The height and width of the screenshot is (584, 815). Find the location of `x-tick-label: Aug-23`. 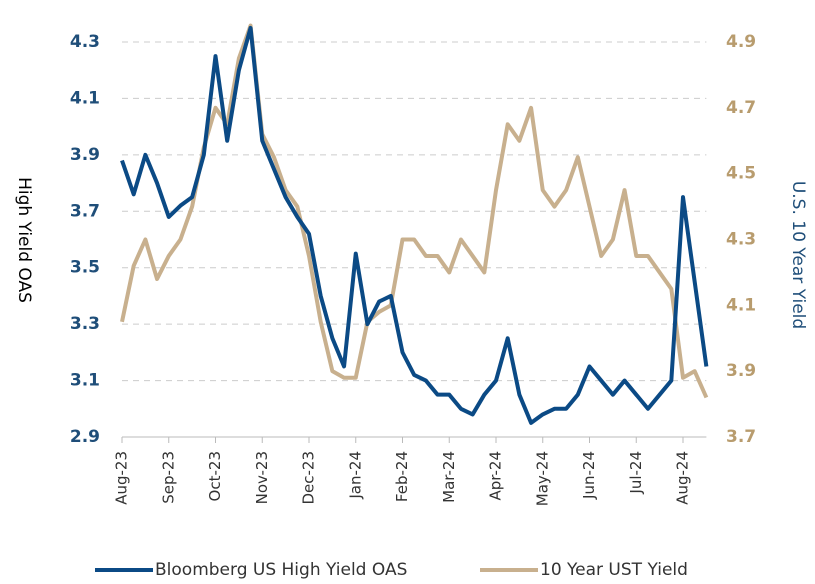

x-tick-label: Aug-23 is located at coordinates (122, 478).